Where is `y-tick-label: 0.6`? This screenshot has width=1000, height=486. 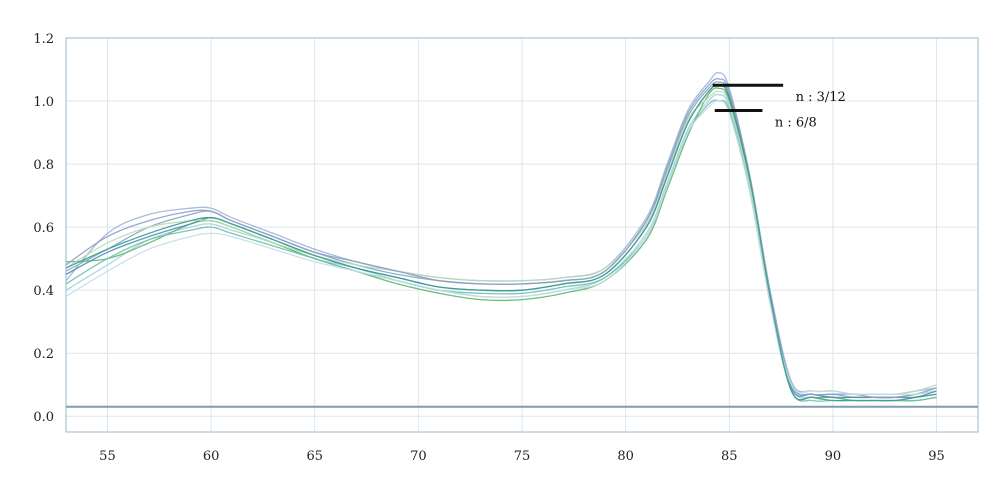 y-tick-label: 0.6 is located at coordinates (43, 228).